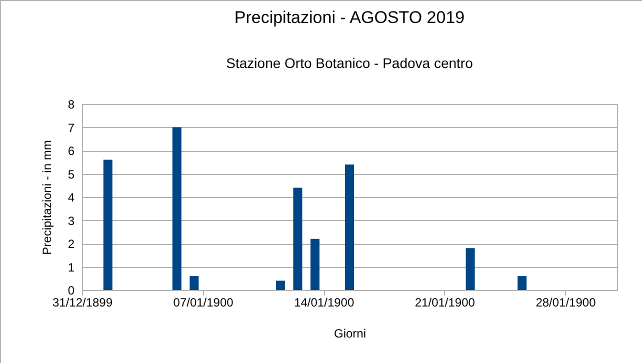 The width and height of the screenshot is (642, 363). What do you see at coordinates (71, 151) in the screenshot?
I see `y-tick-label: 6` at bounding box center [71, 151].